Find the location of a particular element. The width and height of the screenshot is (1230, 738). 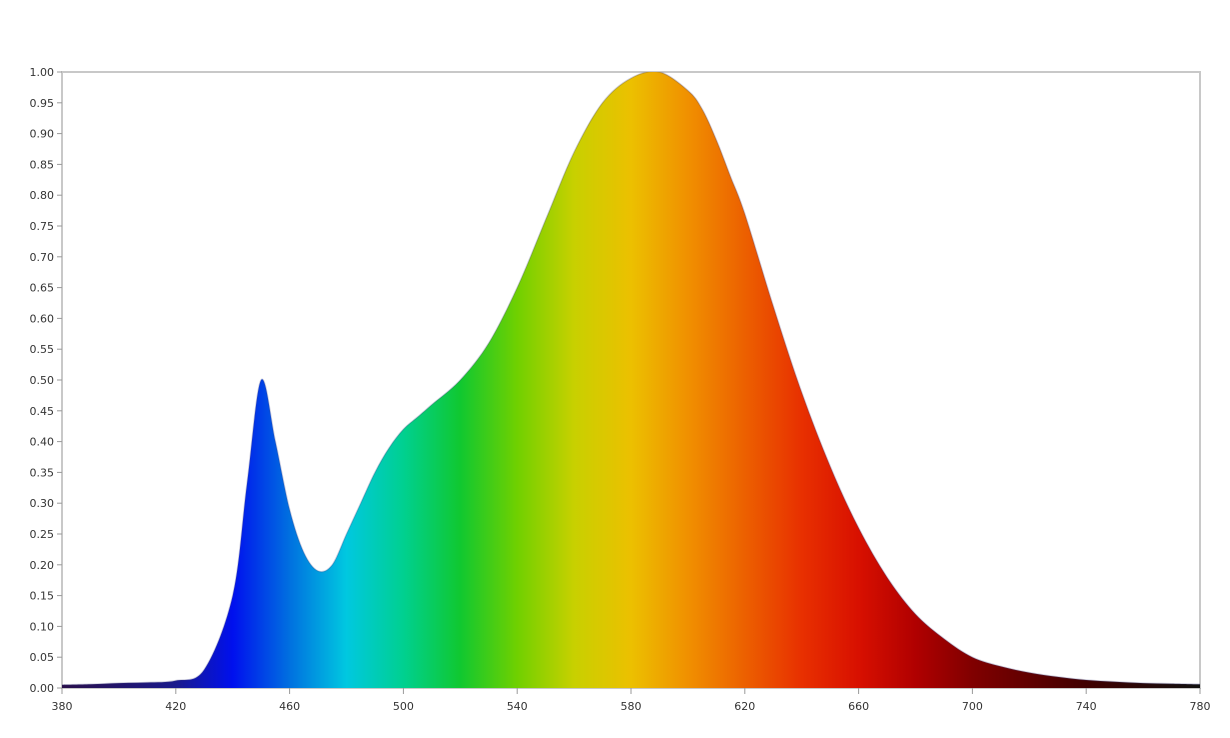

x-tick-label: 740 is located at coordinates (1086, 706).